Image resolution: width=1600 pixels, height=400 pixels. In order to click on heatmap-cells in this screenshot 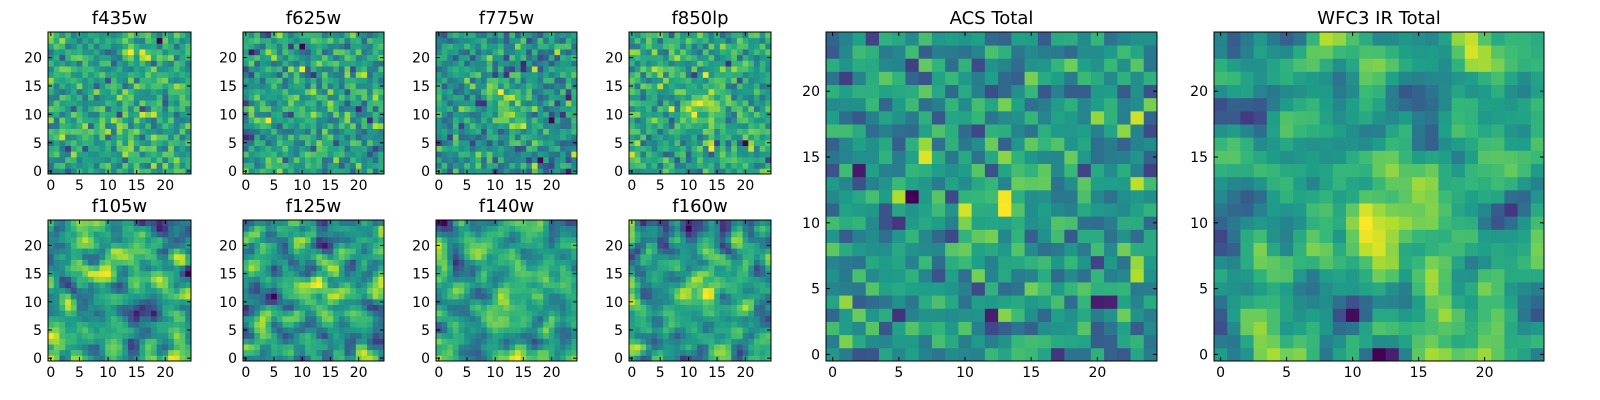, I will do `click(120, 291)`.